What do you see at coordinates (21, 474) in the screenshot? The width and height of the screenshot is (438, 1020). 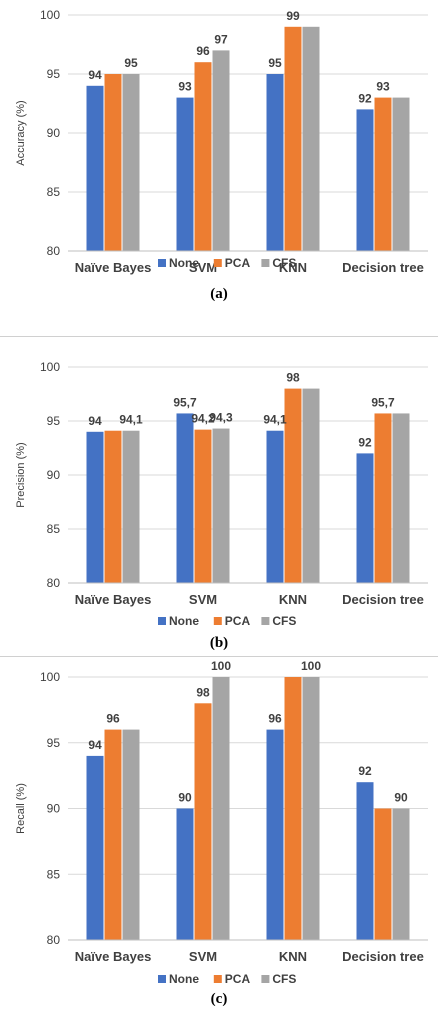 I see `y-axis-title: Precision (%)` at bounding box center [21, 474].